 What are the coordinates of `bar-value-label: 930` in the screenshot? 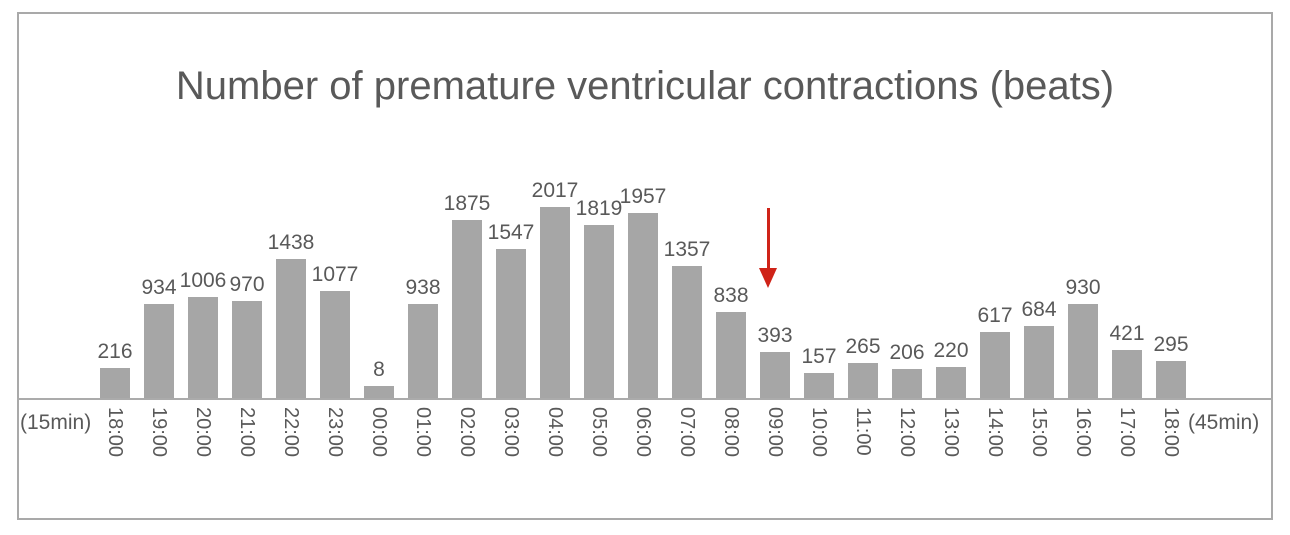 It's located at (1083, 287).